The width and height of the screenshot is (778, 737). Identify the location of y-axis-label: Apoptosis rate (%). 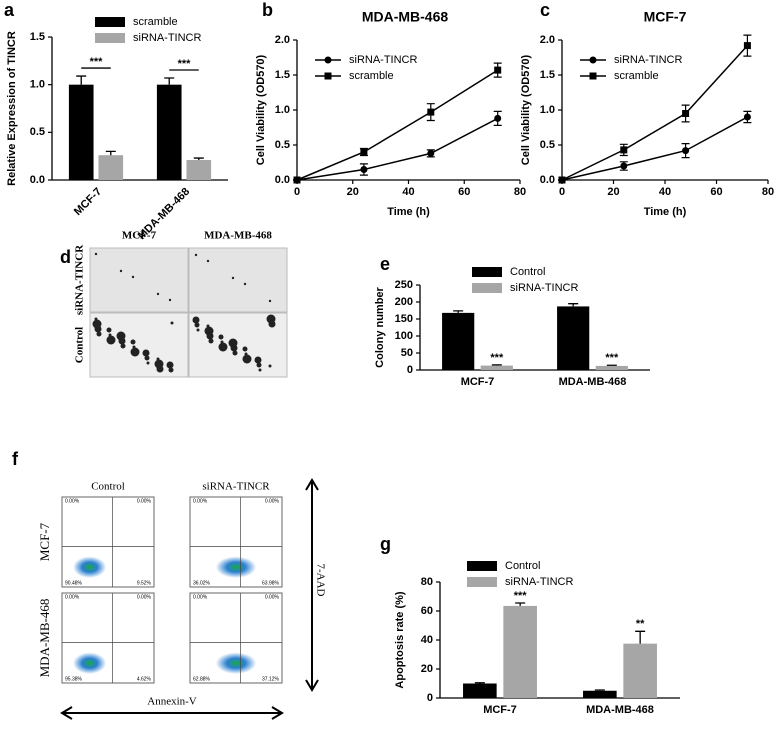
(400, 640).